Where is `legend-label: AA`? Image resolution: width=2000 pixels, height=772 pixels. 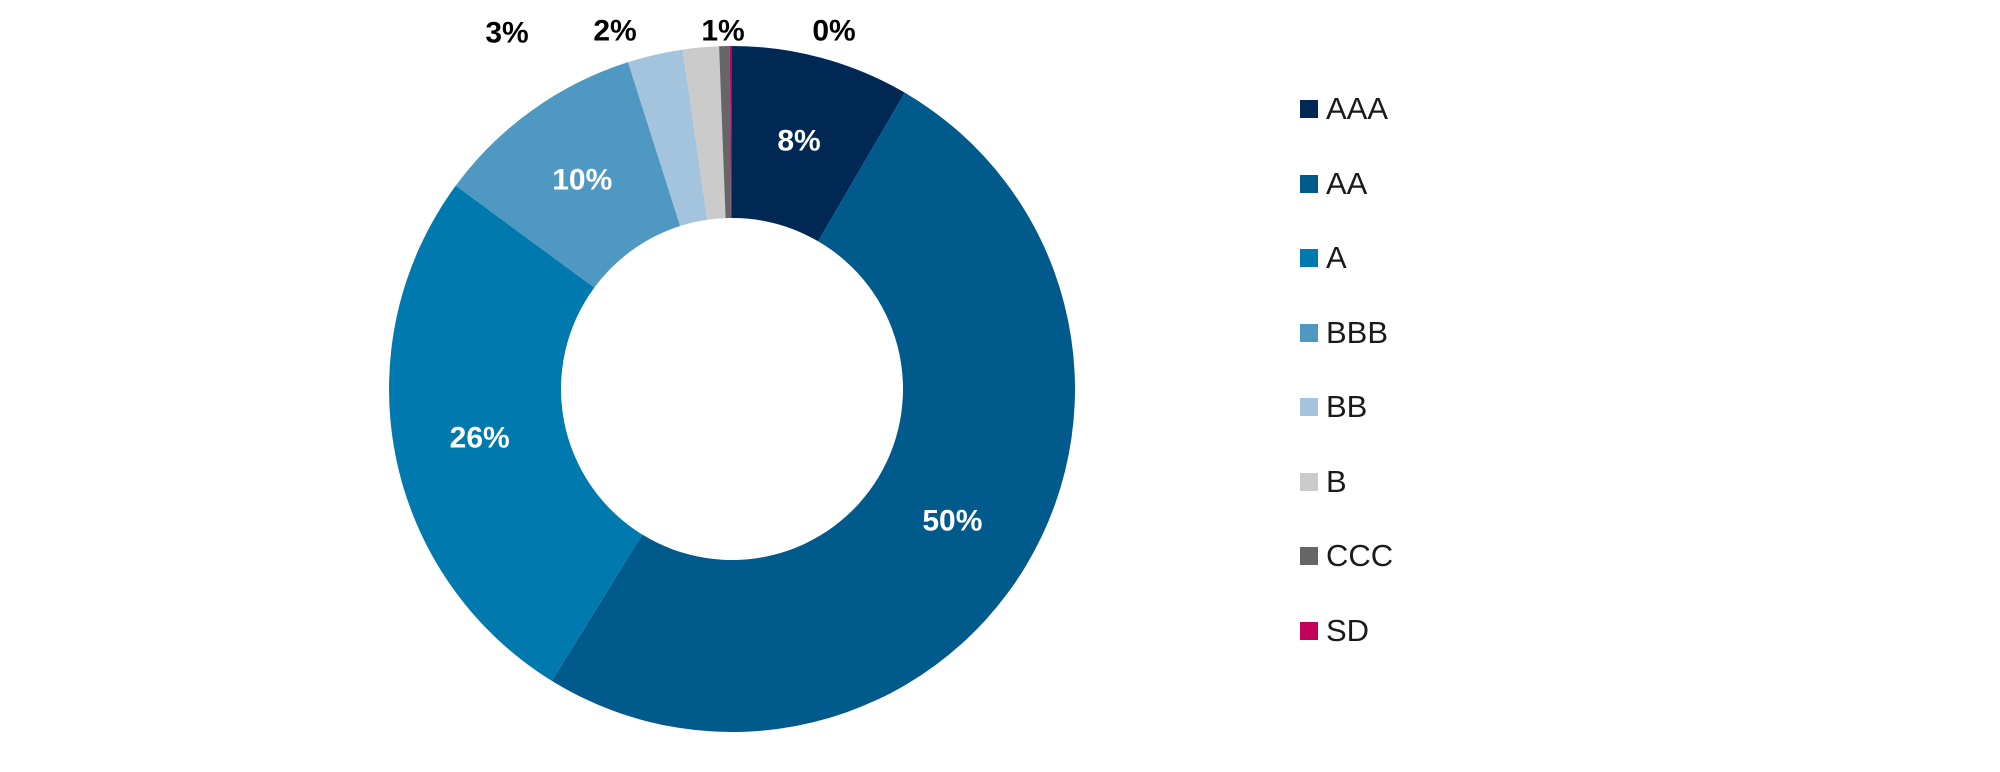
legend-label: AA is located at coordinates (1347, 183).